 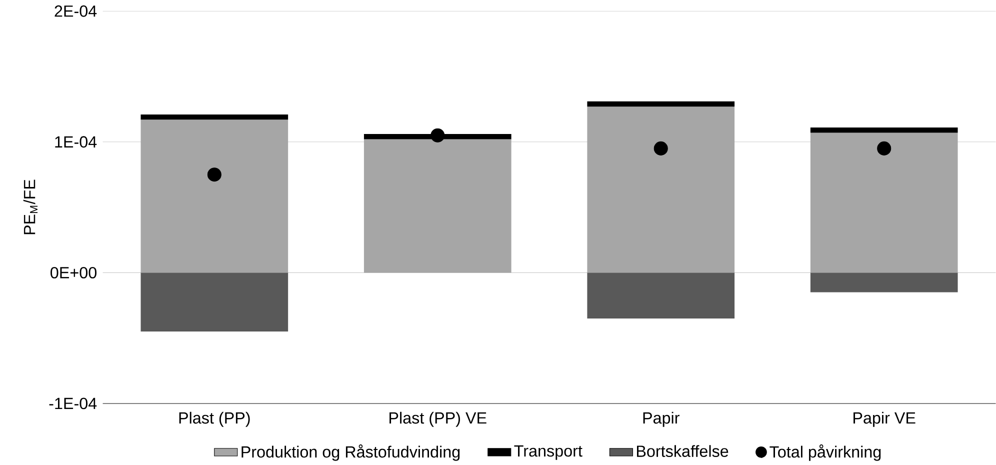 What do you see at coordinates (30, 207) in the screenshot?
I see `y-axis-title: PE$_{M}$/FE` at bounding box center [30, 207].